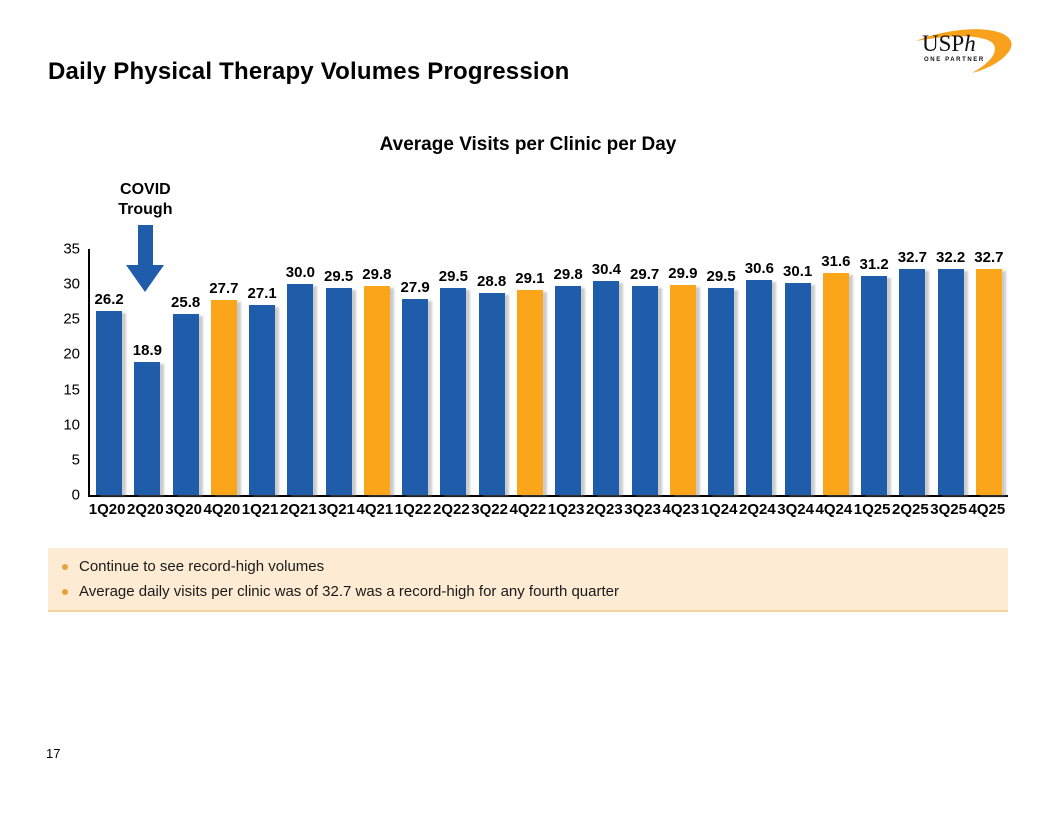 This screenshot has height=816, width=1056. What do you see at coordinates (874, 372) in the screenshot?
I see `bar-group-1Q25: 31.2` at bounding box center [874, 372].